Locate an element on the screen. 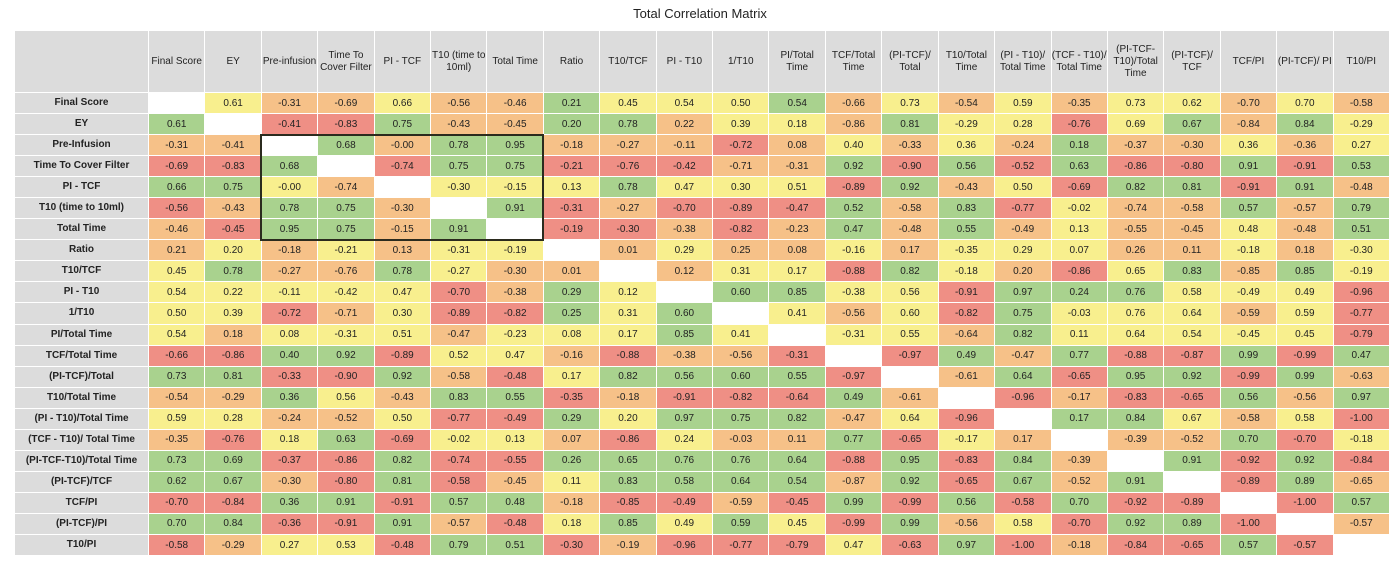  correlation-cell: -0.79 is located at coordinates (1361, 334).